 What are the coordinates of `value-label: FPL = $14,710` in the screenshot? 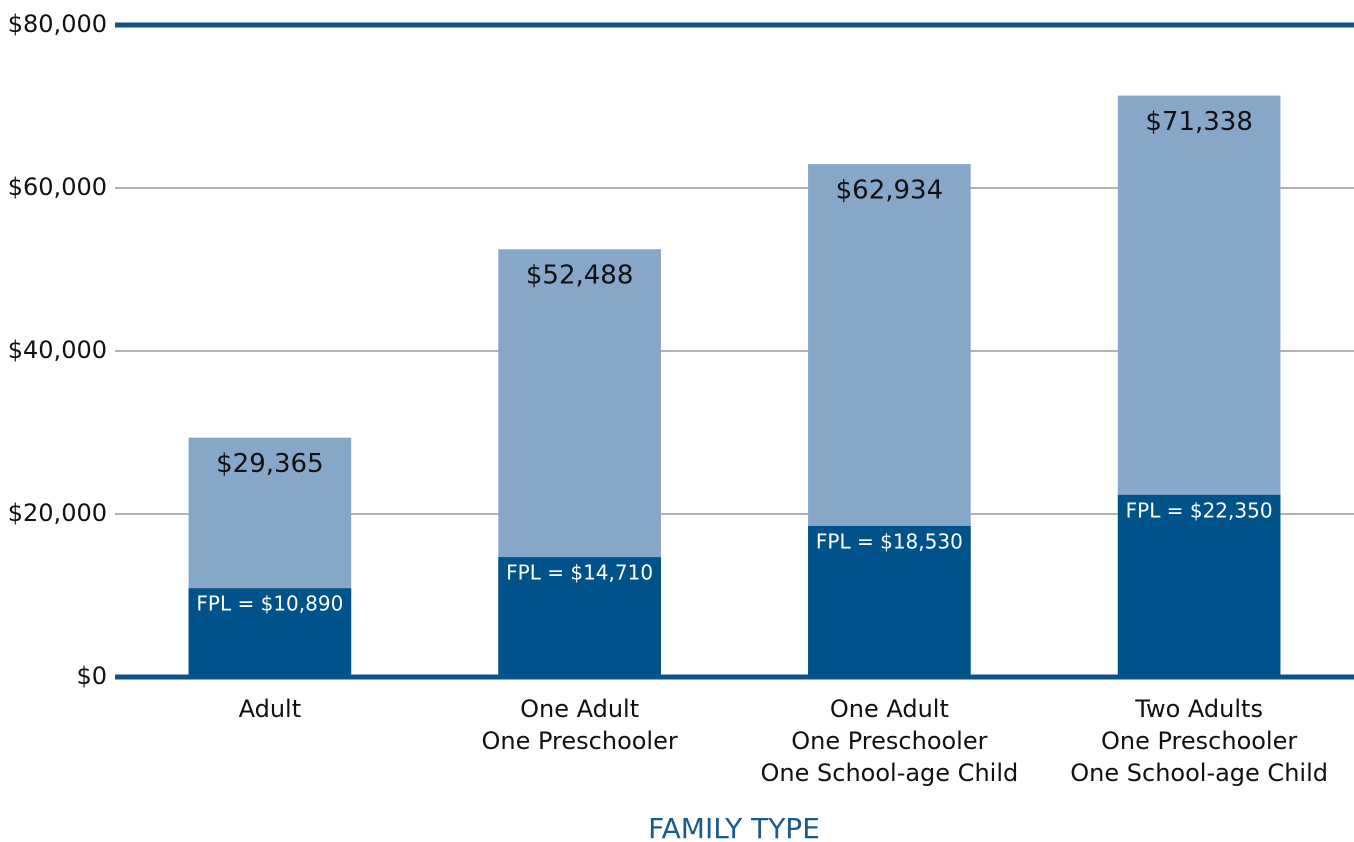 It's located at (579, 573).